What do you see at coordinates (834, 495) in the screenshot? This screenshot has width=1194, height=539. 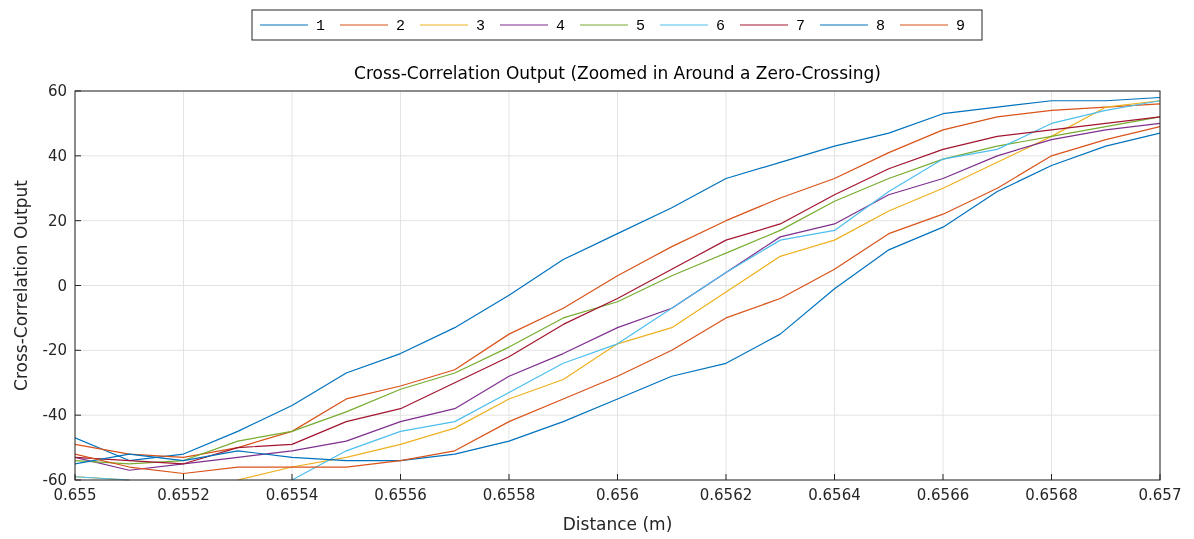 I see `x-tick-label: 0.6564` at bounding box center [834, 495].